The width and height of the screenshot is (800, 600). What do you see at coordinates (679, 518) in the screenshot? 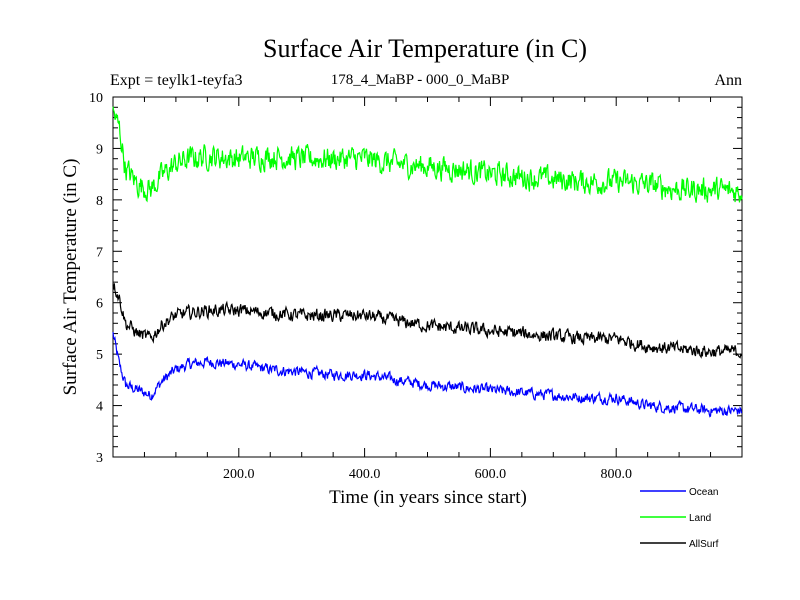
I see `legend: Ocean Land AllSurf` at bounding box center [679, 518].